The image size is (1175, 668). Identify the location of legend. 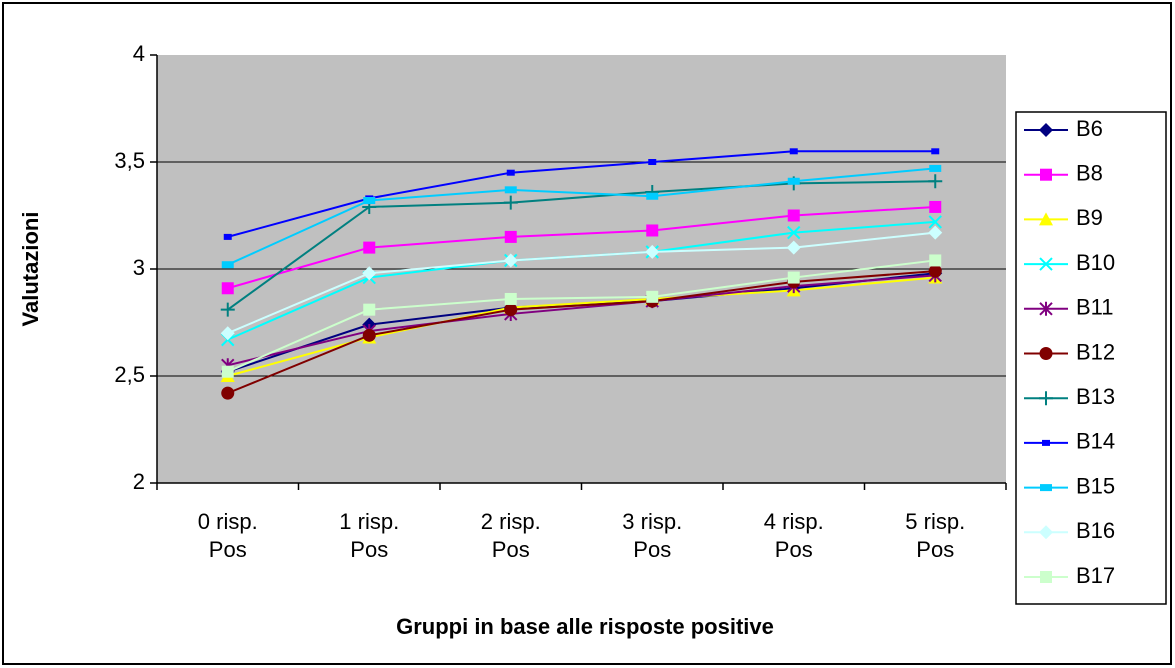
(1091, 358).